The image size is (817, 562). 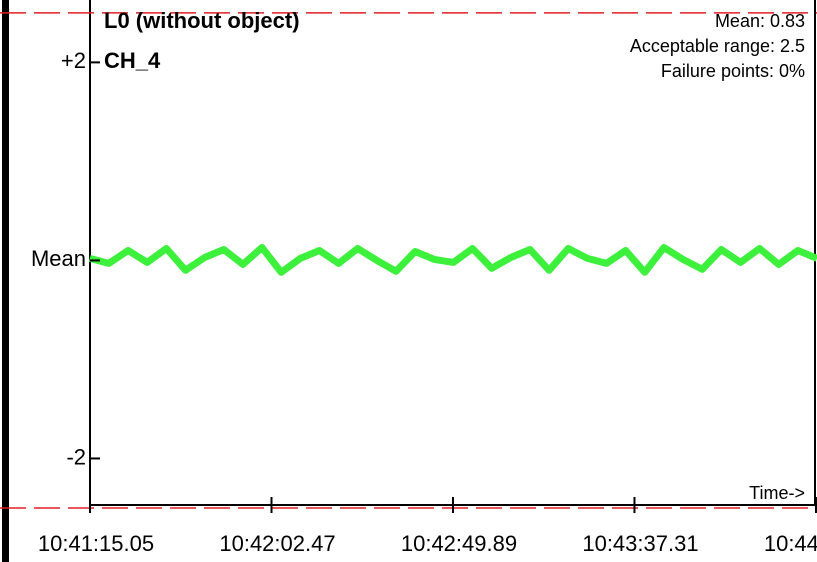 What do you see at coordinates (76, 456) in the screenshot?
I see `y-tick-label: -2` at bounding box center [76, 456].